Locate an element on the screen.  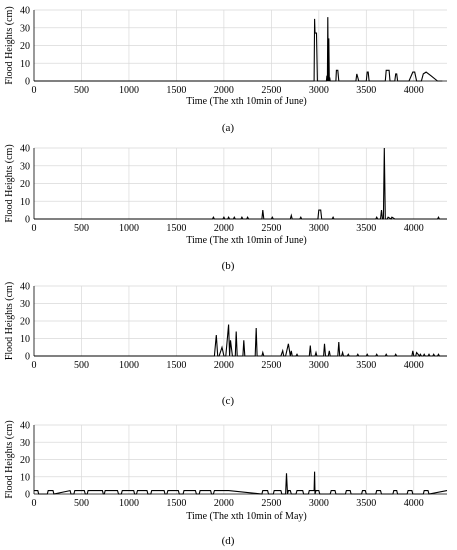
panel-d-x-tick-label: 0 is located at coordinates (34, 503).